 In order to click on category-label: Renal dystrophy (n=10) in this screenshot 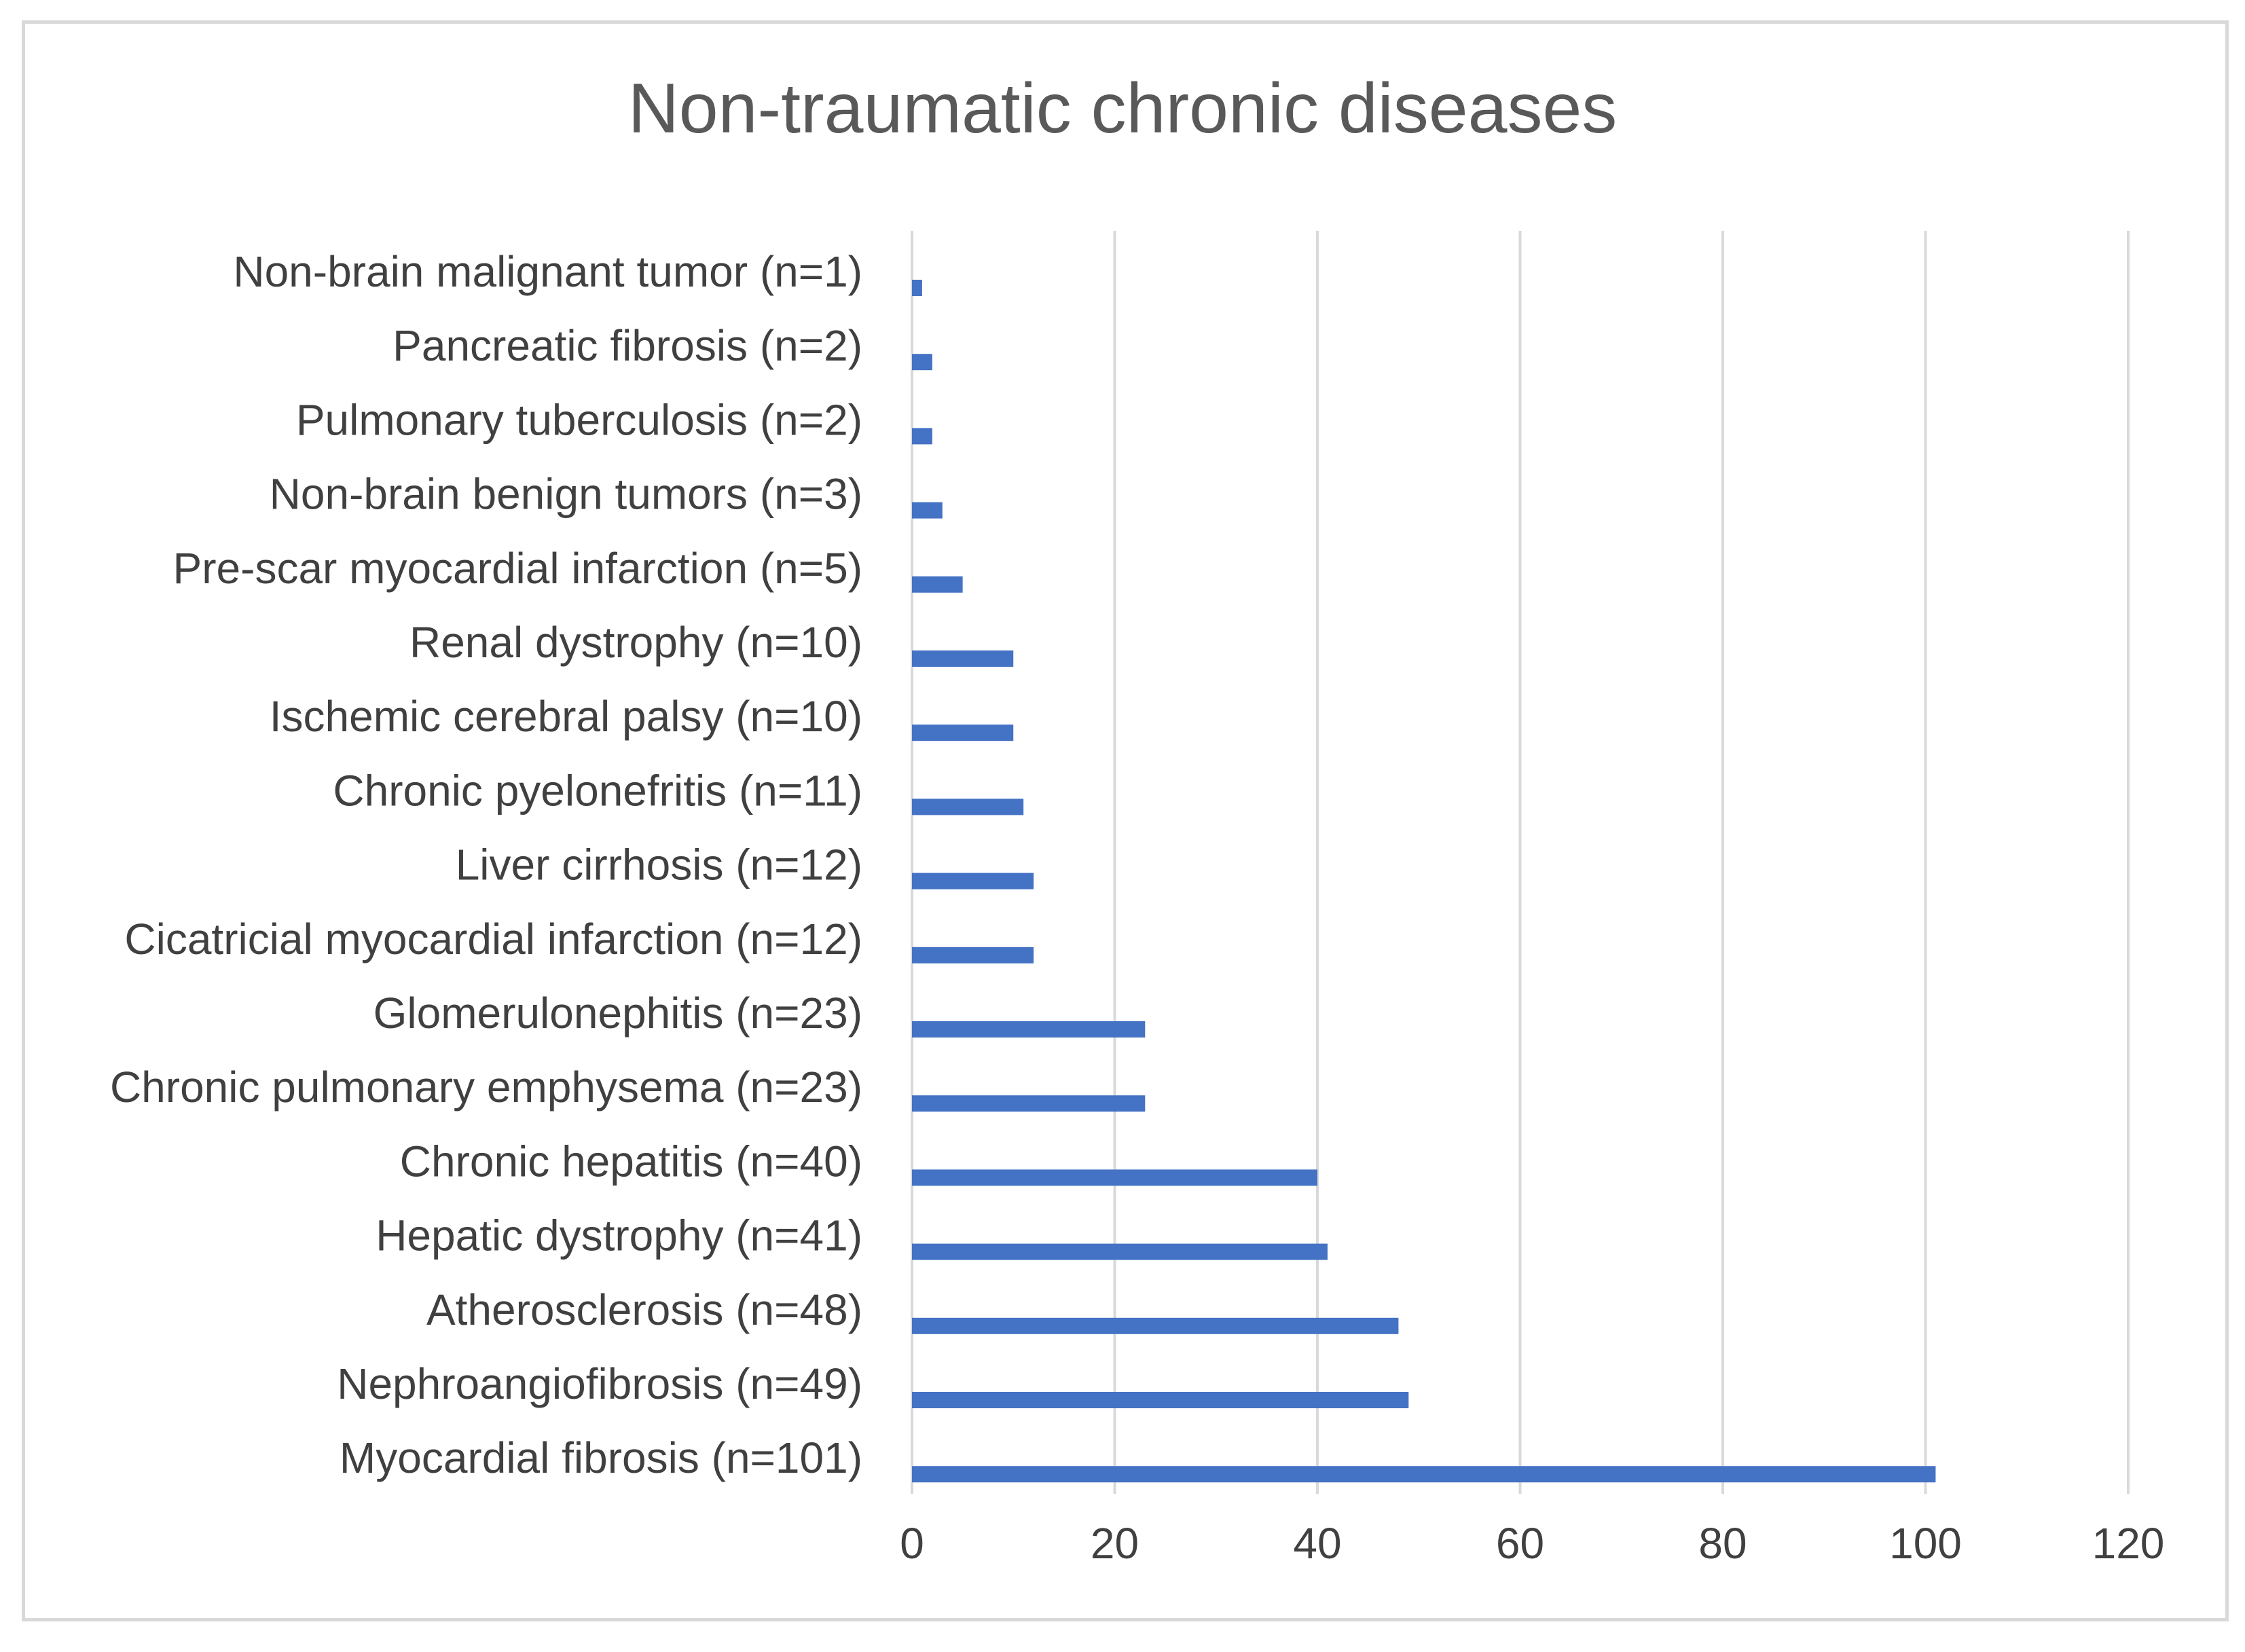, I will do `click(636, 643)`.